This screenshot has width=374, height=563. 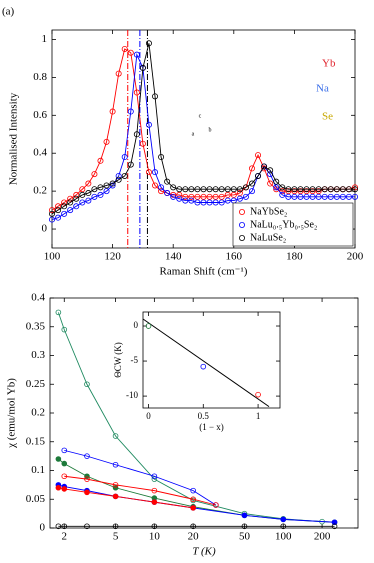 I want to click on legend-label: NaYbSe₂, so click(x=268, y=211).